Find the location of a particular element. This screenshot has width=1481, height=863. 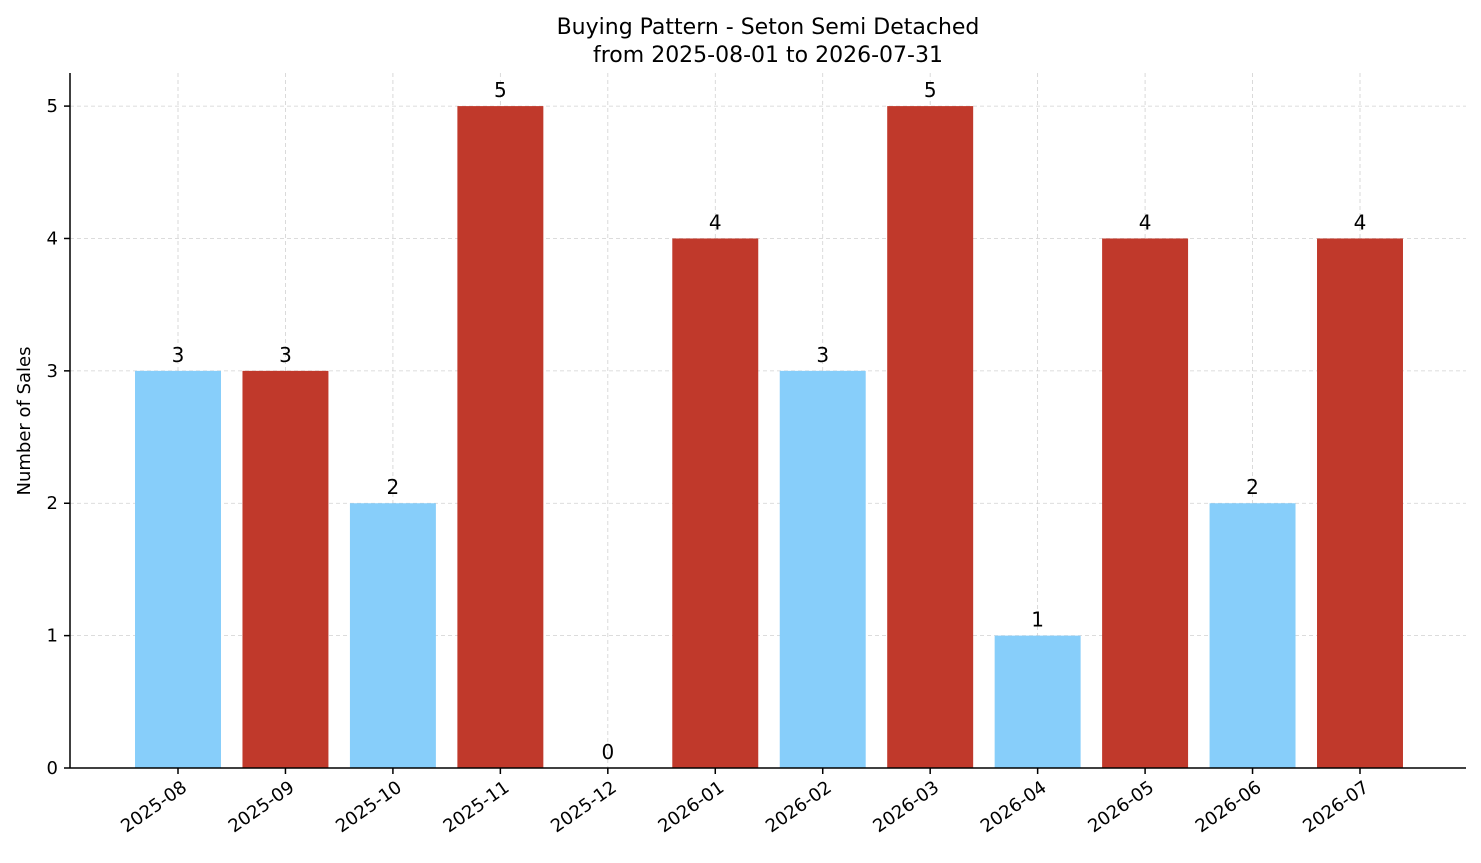

x-tick-label: 2025-10 is located at coordinates (369, 807).